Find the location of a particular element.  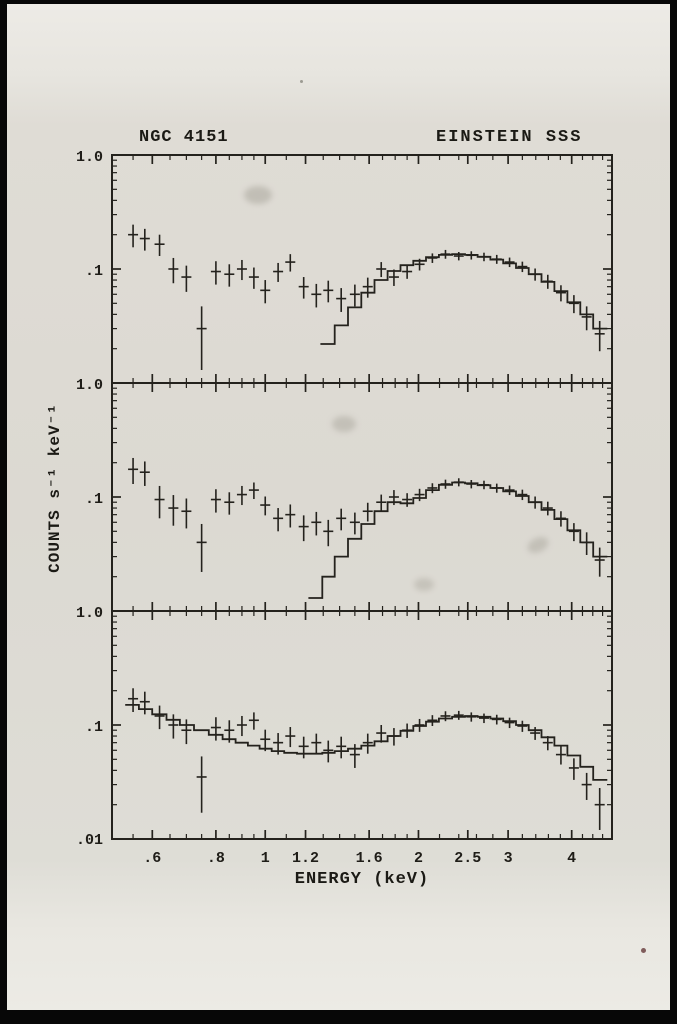

tick-label: .8 is located at coordinates (216, 858).